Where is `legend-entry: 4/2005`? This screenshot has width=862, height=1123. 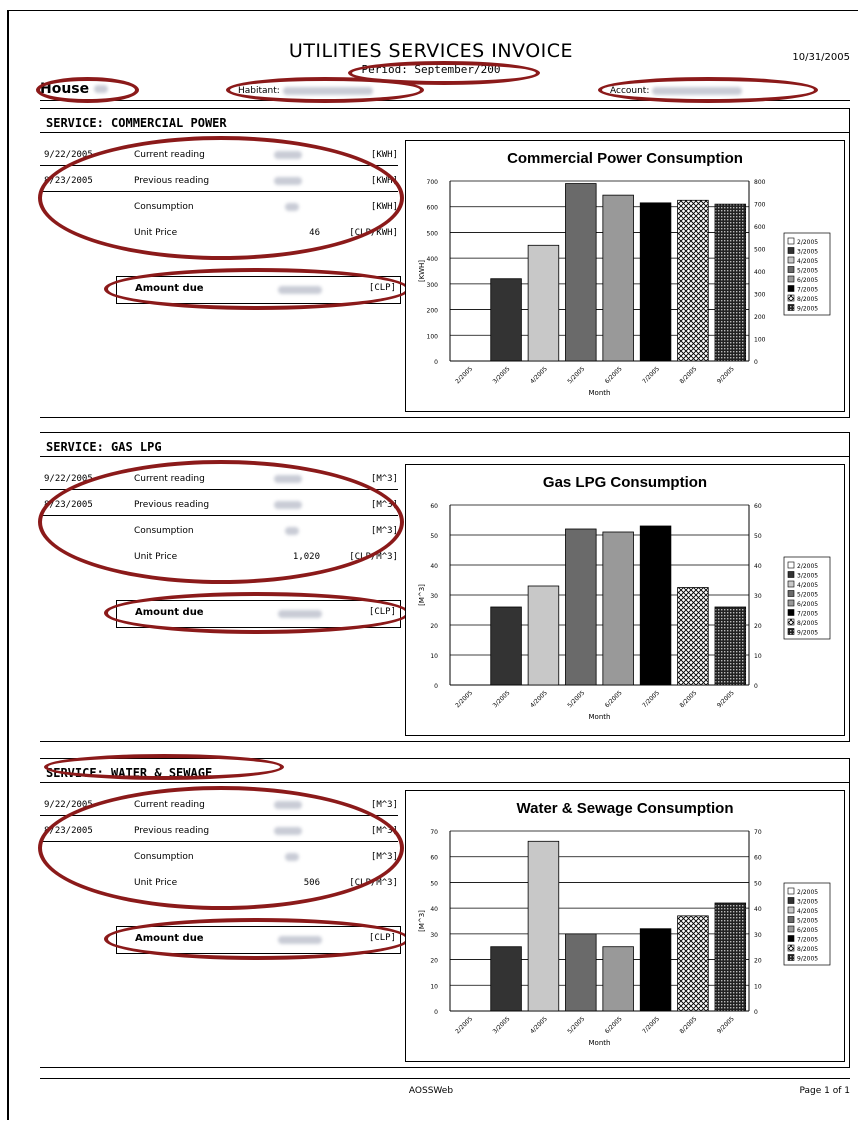
legend-entry: 4/2005 is located at coordinates (807, 911).